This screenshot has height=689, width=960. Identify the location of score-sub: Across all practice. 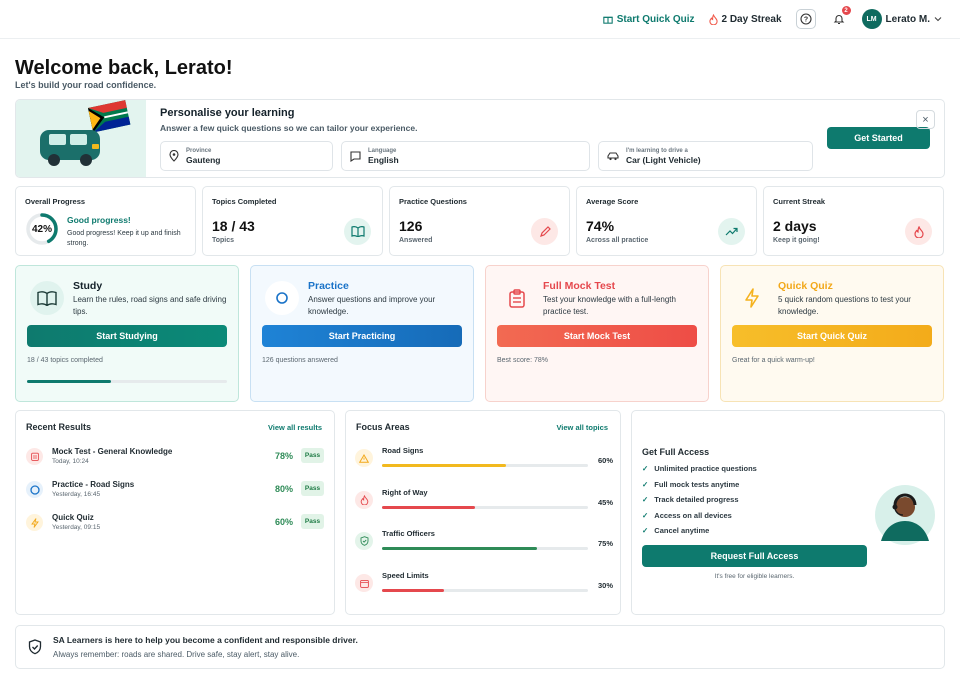
(617, 240).